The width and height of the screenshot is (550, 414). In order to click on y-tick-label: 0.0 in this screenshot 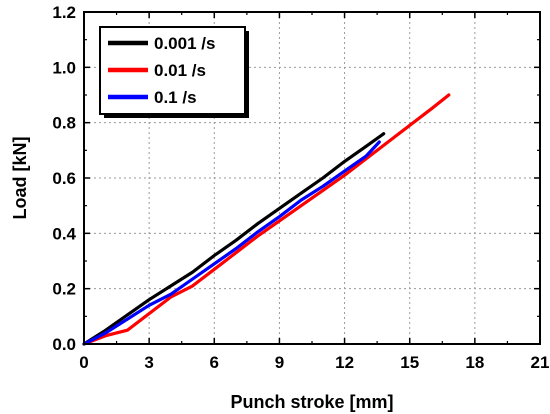, I will do `click(64, 344)`.